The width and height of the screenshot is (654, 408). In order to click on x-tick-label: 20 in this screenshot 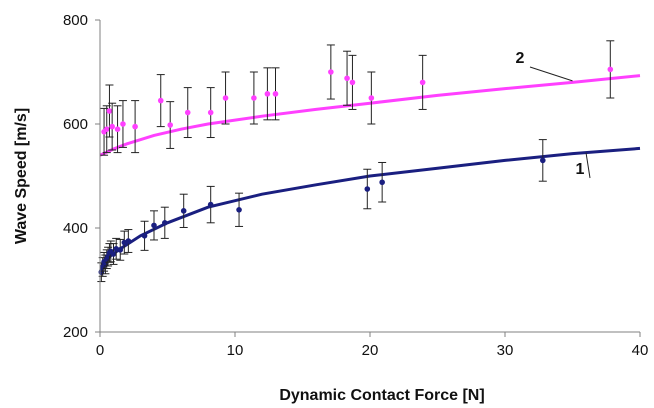, I will do `click(370, 350)`.